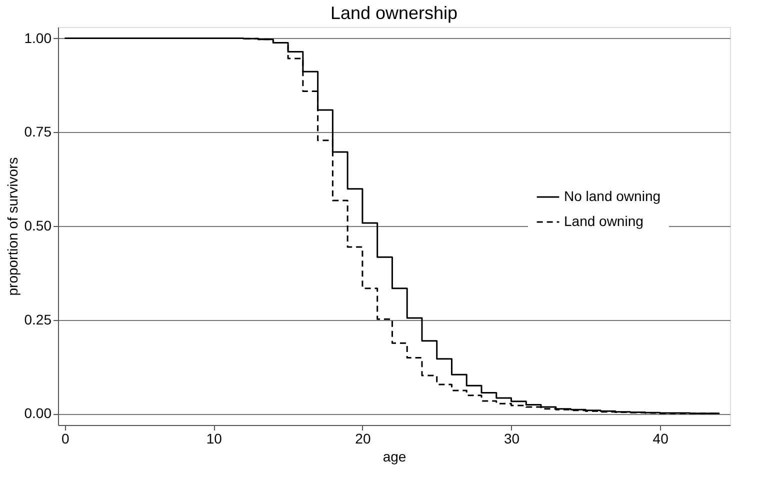  What do you see at coordinates (38, 38) in the screenshot?
I see `y-tick-label: 1.00` at bounding box center [38, 38].